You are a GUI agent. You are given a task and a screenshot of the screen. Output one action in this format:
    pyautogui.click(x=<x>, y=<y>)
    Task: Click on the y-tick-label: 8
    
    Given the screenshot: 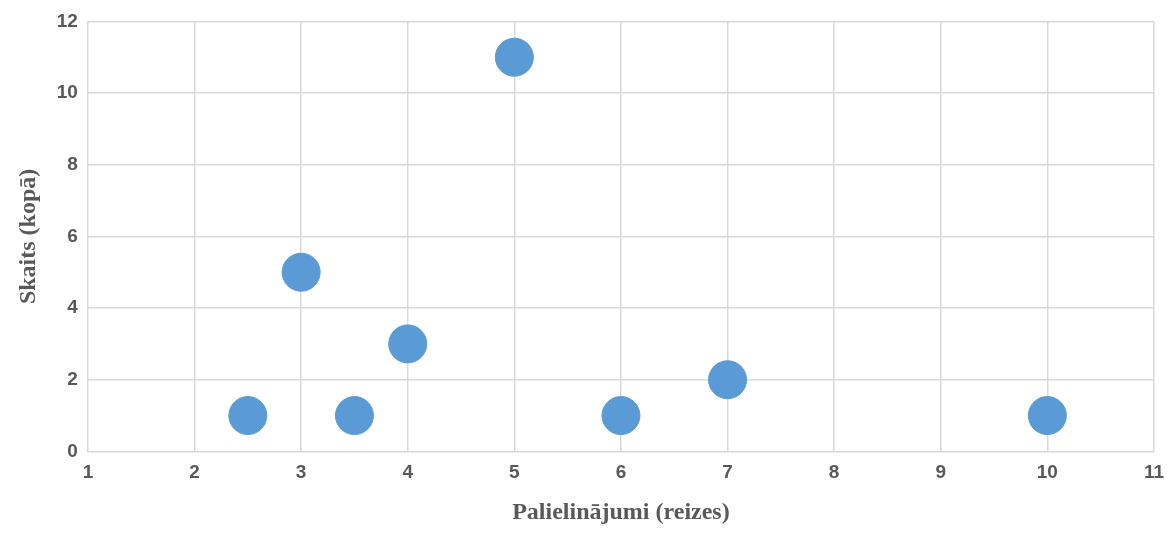 What is the action you would take?
    pyautogui.click(x=72, y=163)
    